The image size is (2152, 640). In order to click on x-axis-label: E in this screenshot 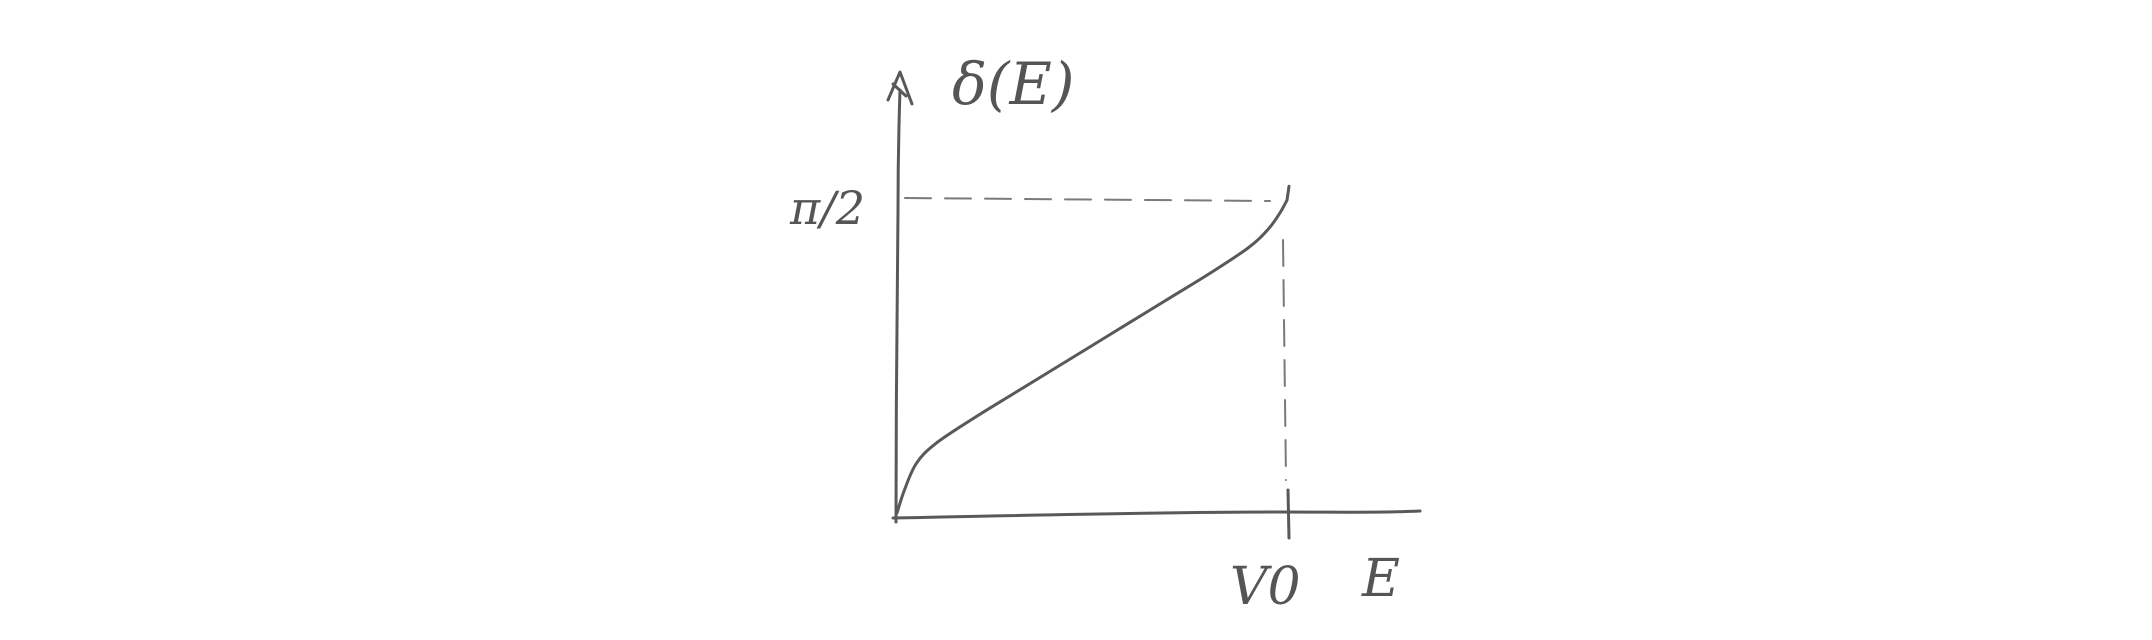, I will do `click(1380, 579)`.